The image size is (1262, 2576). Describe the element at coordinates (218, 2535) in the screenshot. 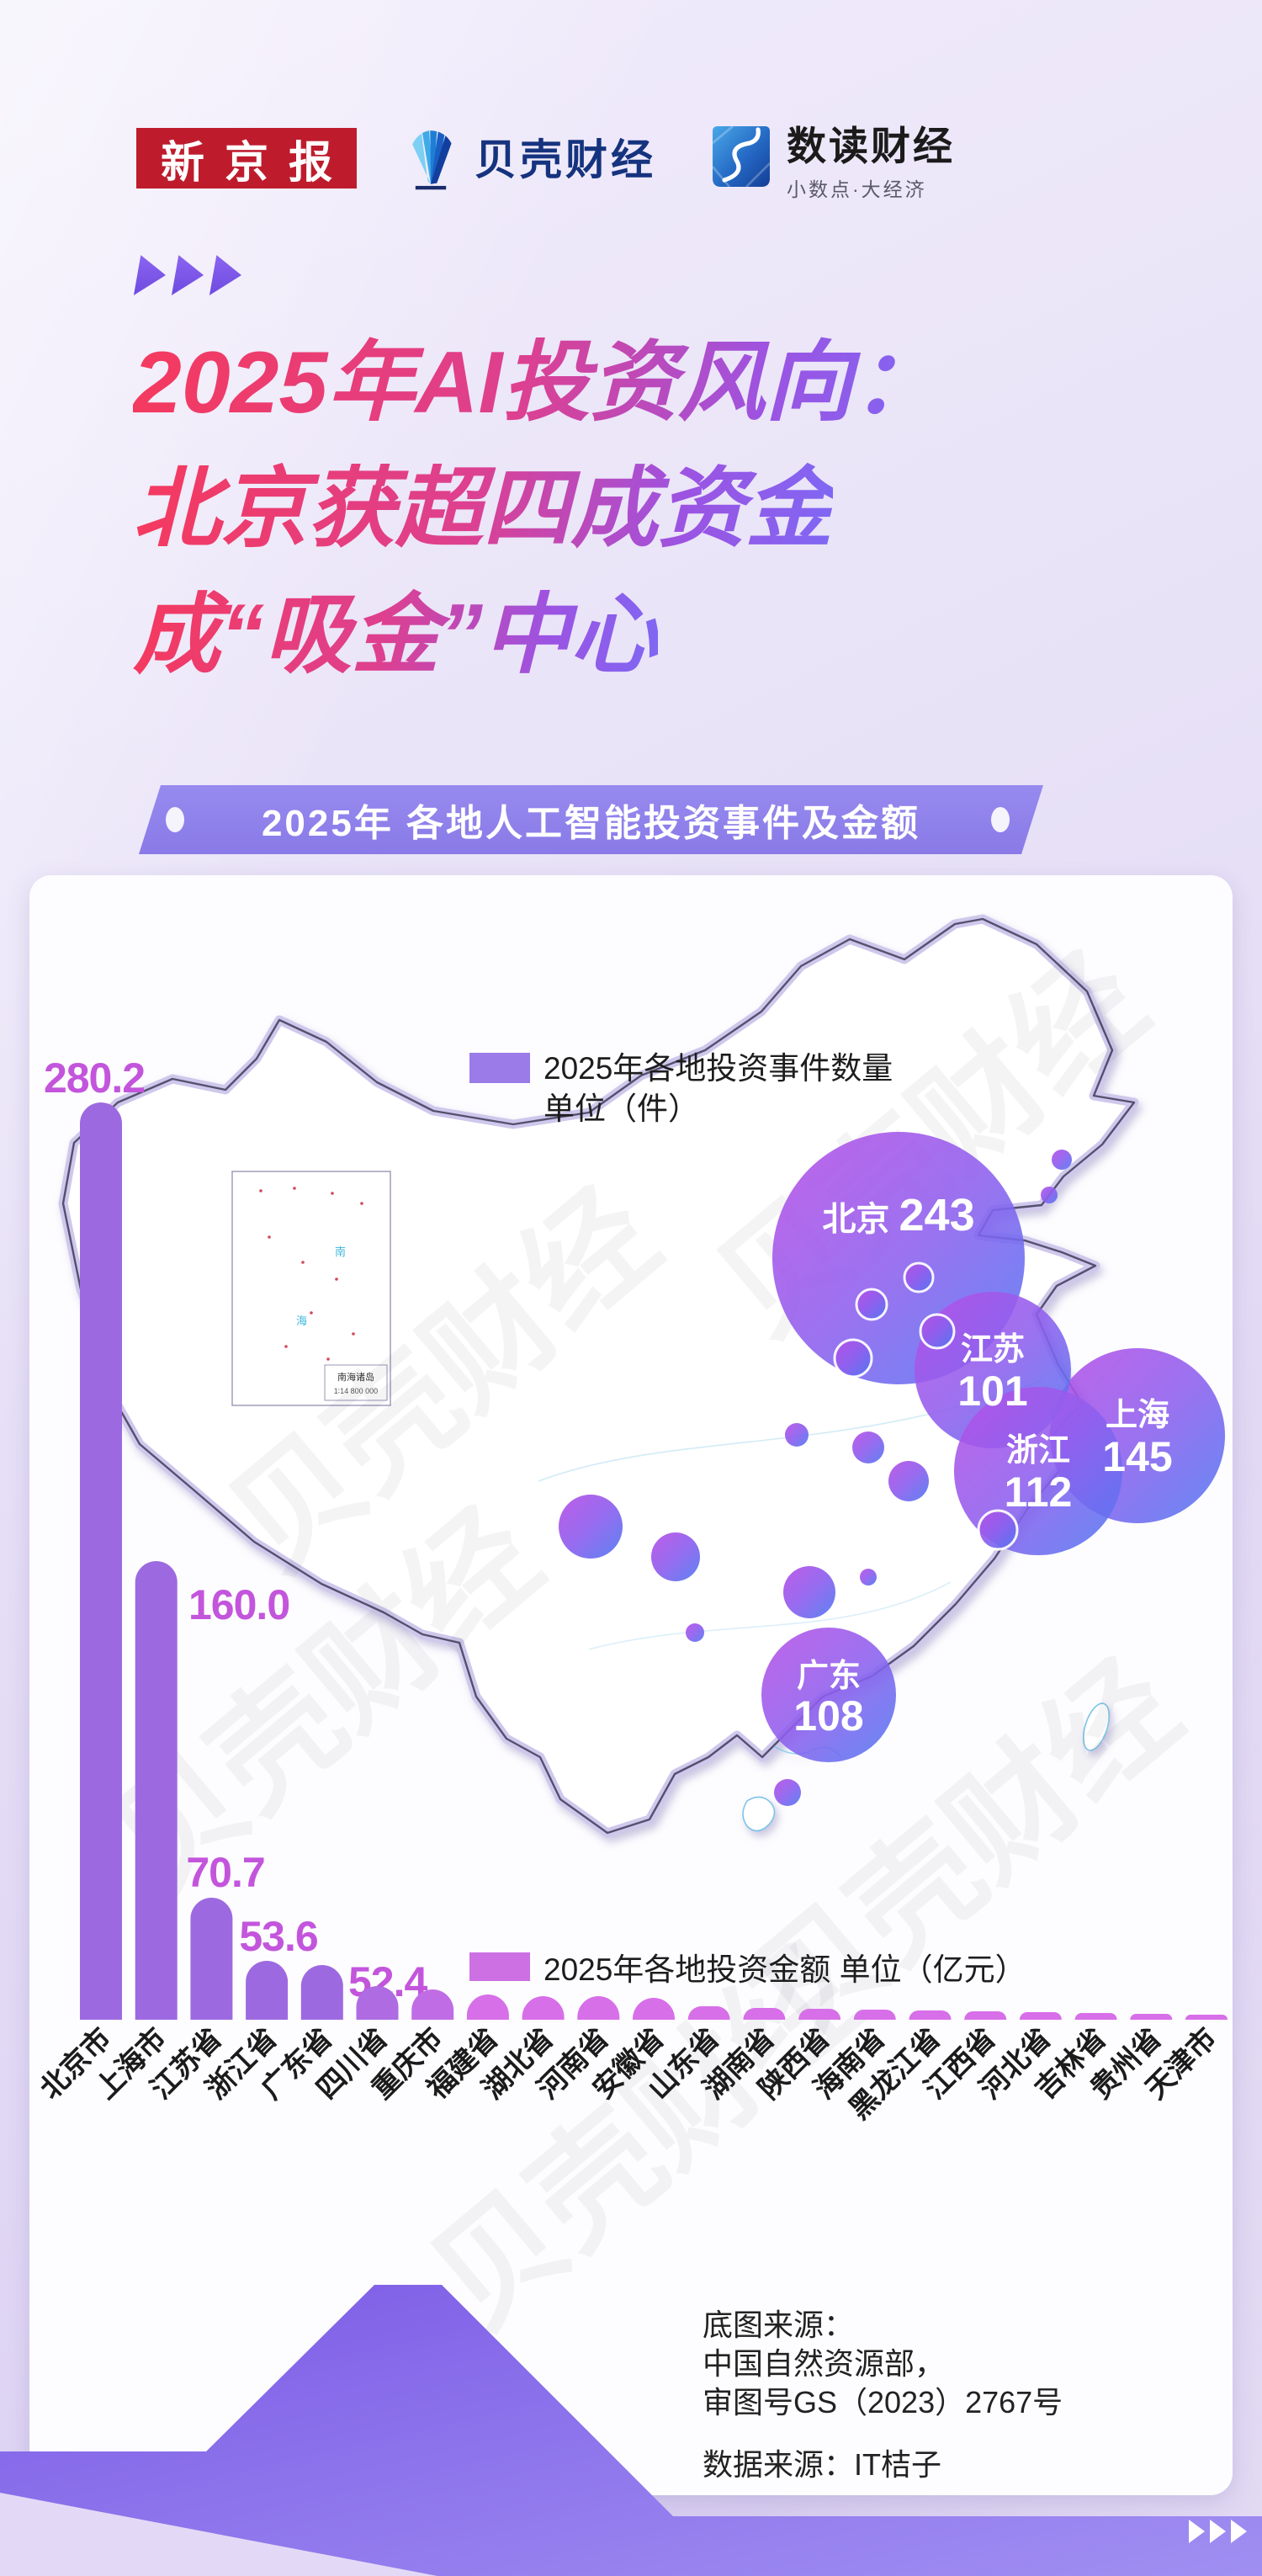

I see `footer-light-triangle` at that location.